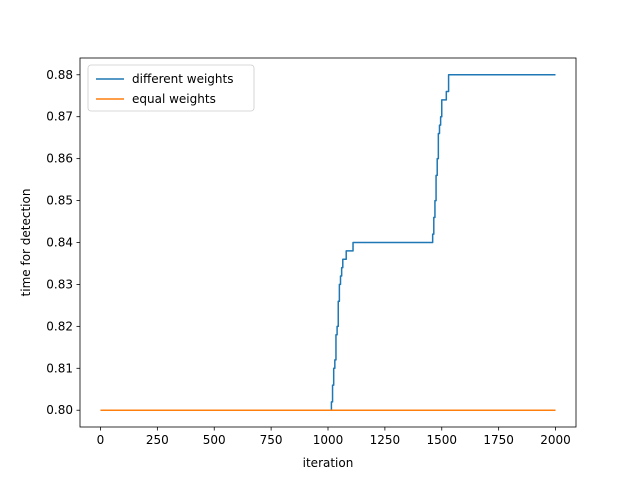  I want to click on x-tick-label-2: 500, so click(214, 440).